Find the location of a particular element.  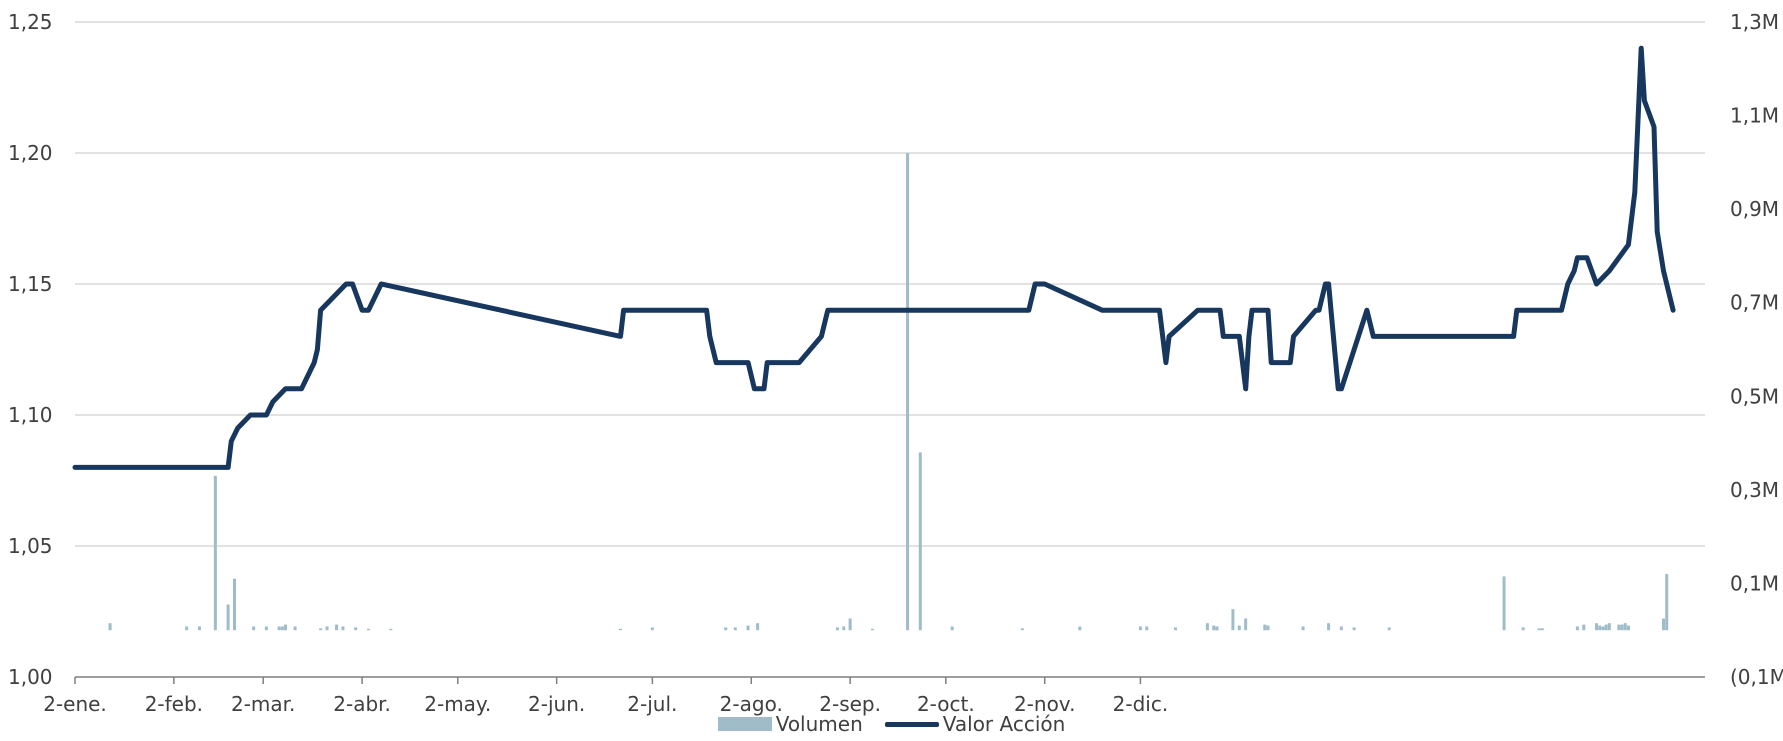

legend-item-volume: Volumen is located at coordinates (790, 724).